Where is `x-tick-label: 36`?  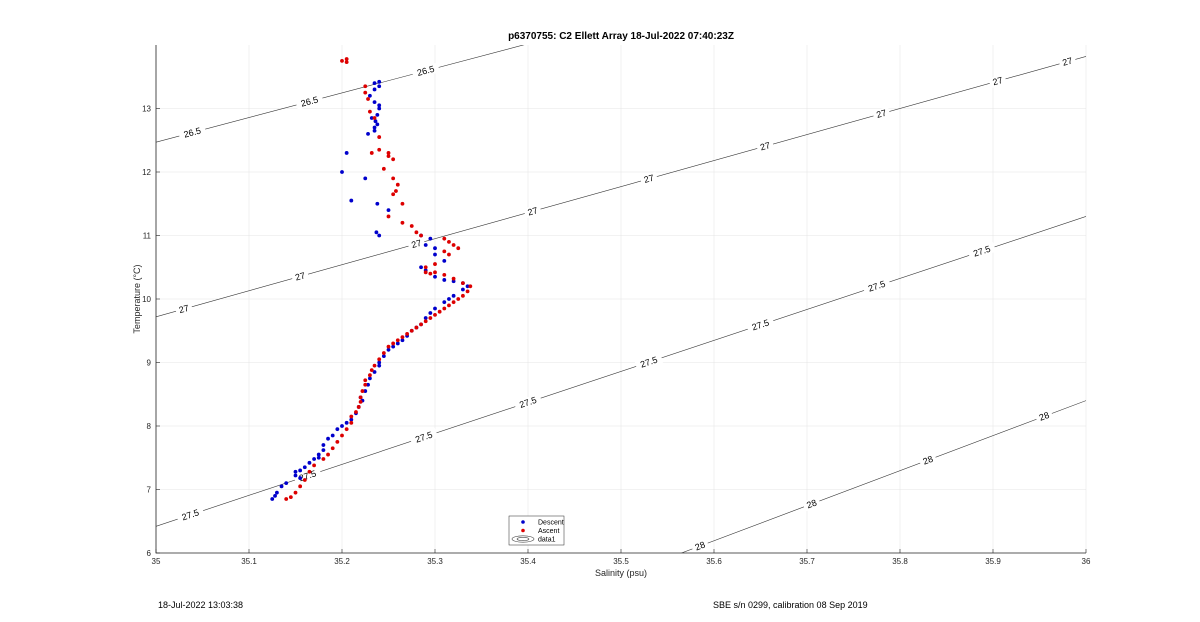
x-tick-label: 36 is located at coordinates (1086, 561).